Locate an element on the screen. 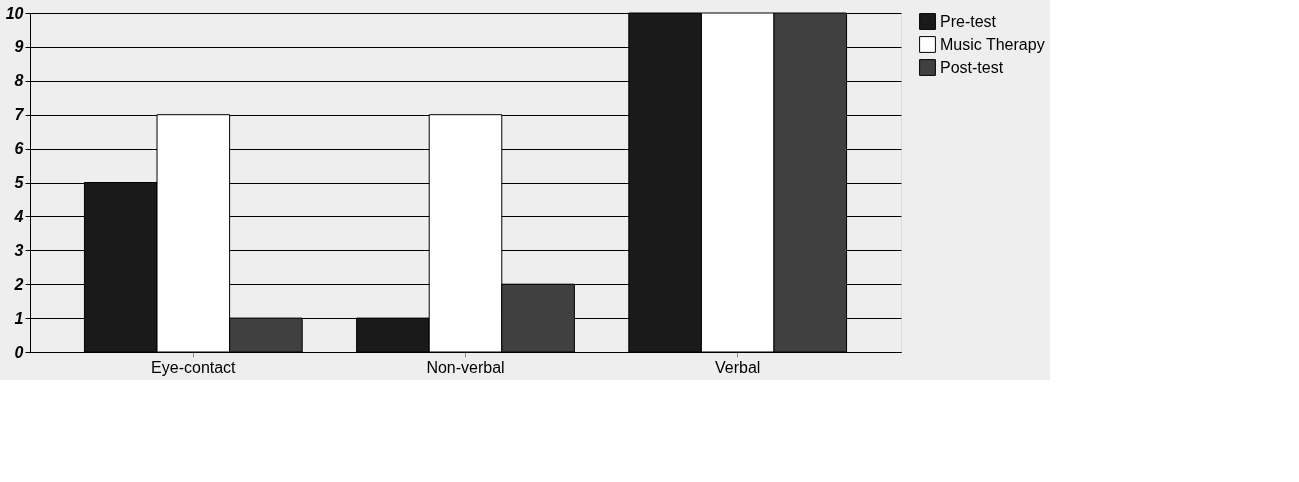 The image size is (1299, 482). y-tick-label: 3 is located at coordinates (19, 250).